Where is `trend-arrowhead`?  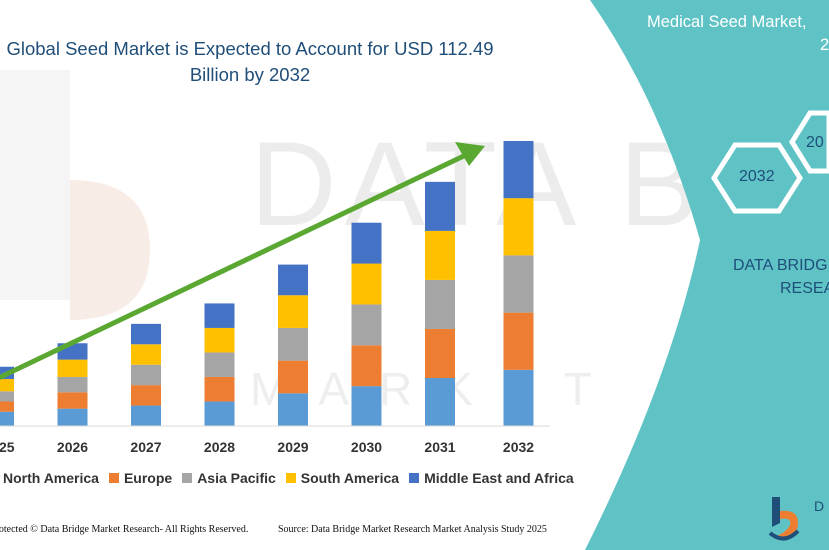 trend-arrowhead is located at coordinates (470, 154).